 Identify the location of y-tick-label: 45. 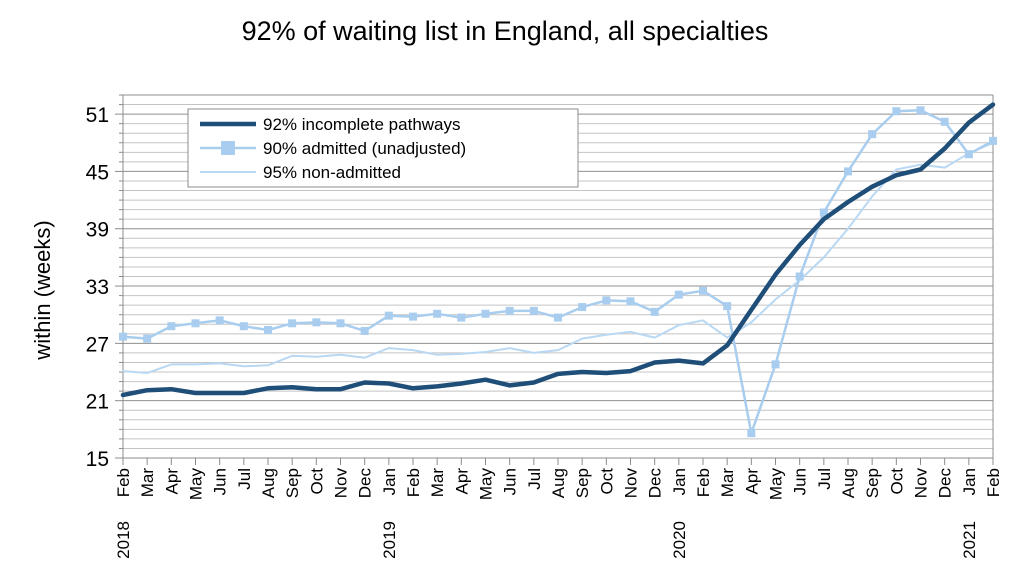
(97, 172).